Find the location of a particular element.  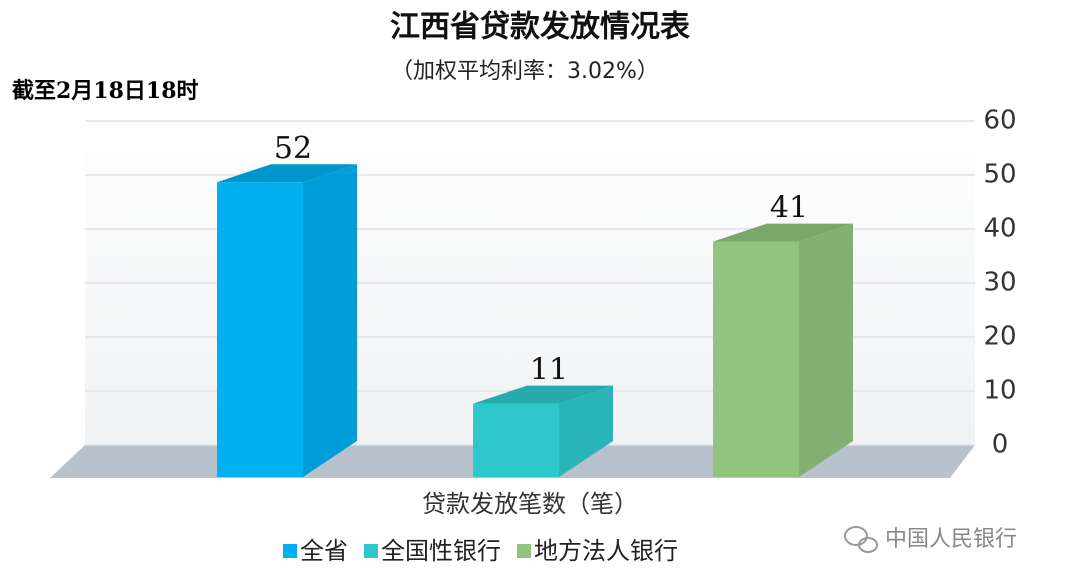

legend-label: 全国性银行 is located at coordinates (441, 551).